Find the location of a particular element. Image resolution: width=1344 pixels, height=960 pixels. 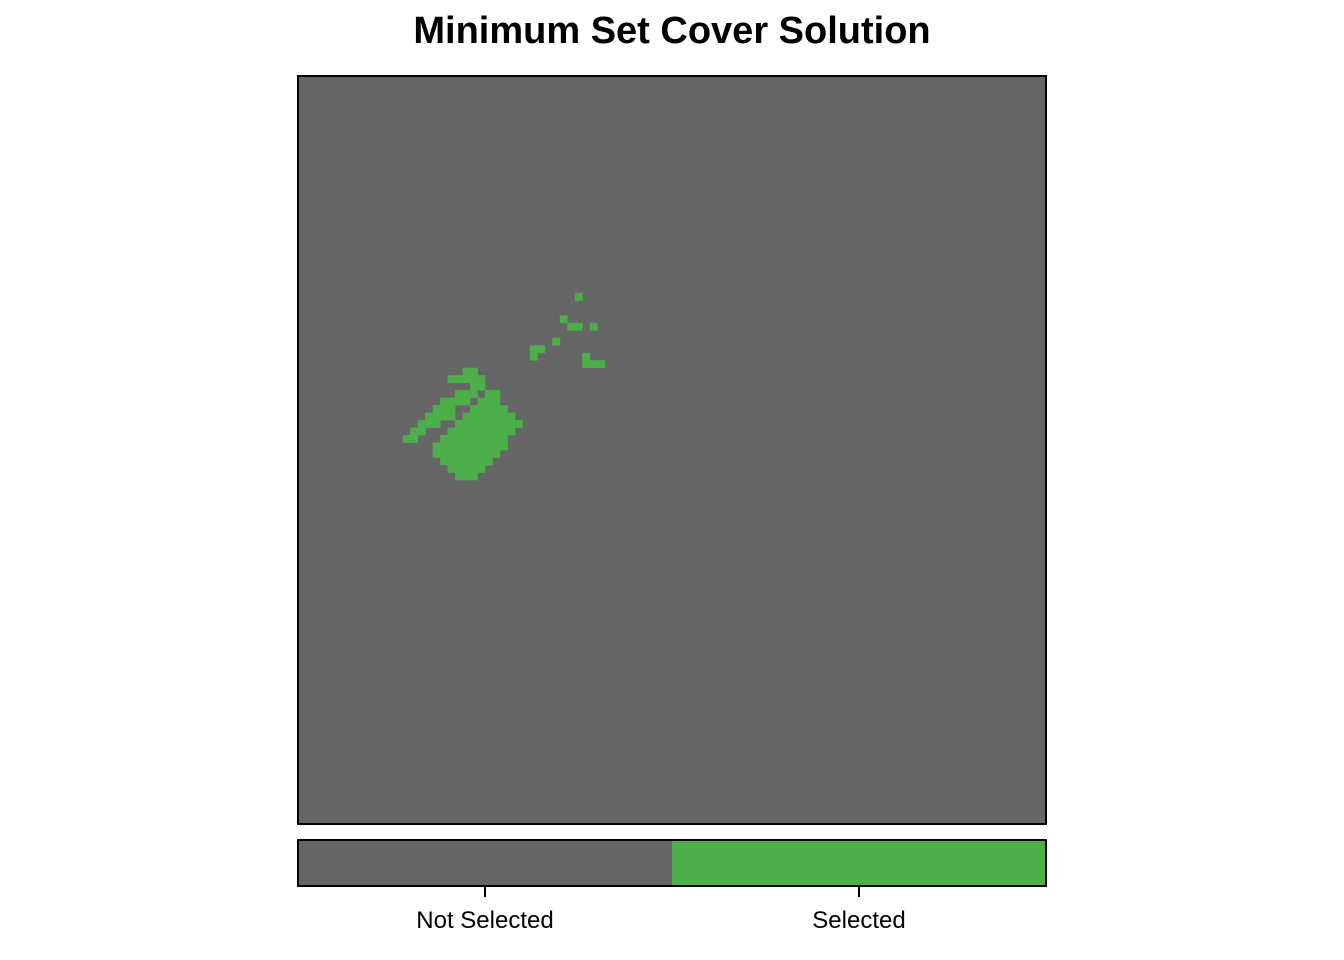

legend-border is located at coordinates (672, 863).